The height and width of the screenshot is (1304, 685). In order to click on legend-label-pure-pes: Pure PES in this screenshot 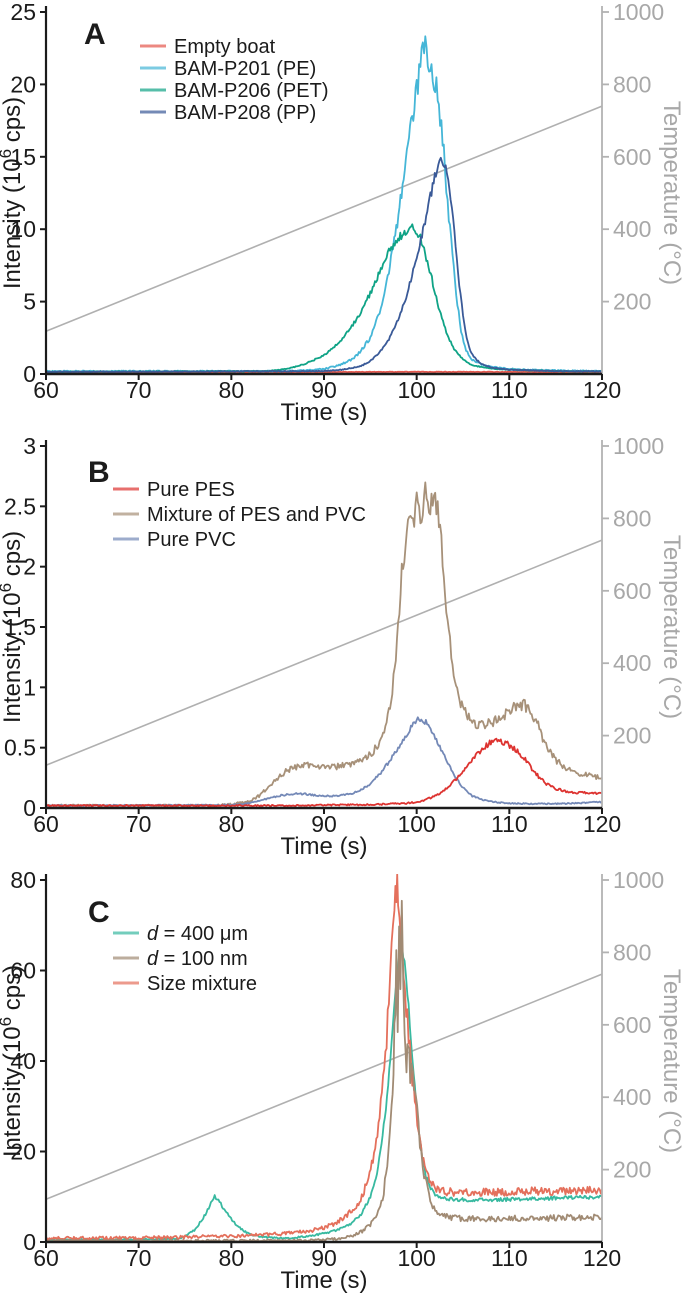, I will do `click(191, 490)`.